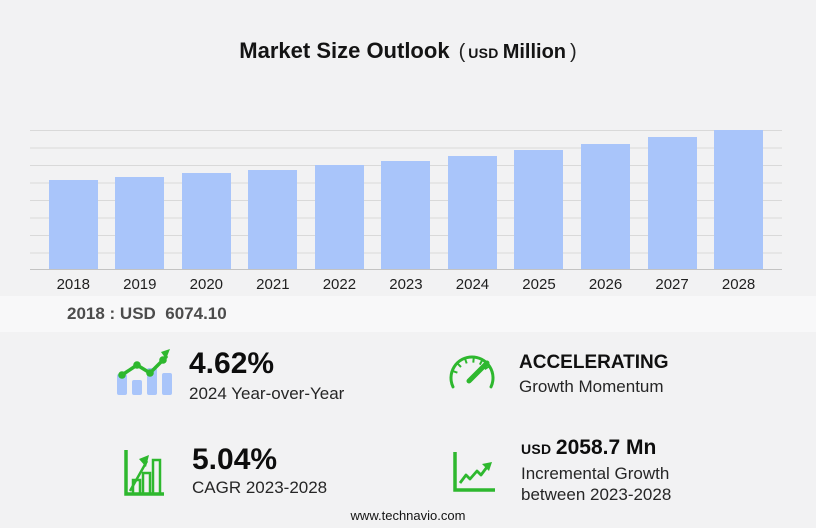  What do you see at coordinates (147, 313) in the screenshot?
I see `annotation-2018-value: 2018 : USD 6074.10` at bounding box center [147, 313].